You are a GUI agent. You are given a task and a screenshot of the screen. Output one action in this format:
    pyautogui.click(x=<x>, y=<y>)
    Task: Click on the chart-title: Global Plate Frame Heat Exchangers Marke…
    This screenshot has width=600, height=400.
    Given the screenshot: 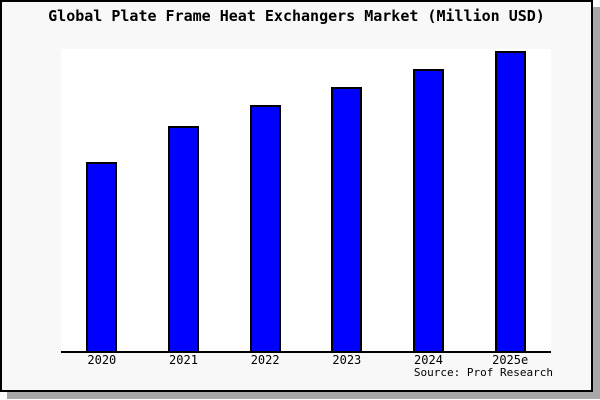 What is the action you would take?
    pyautogui.click(x=296, y=16)
    